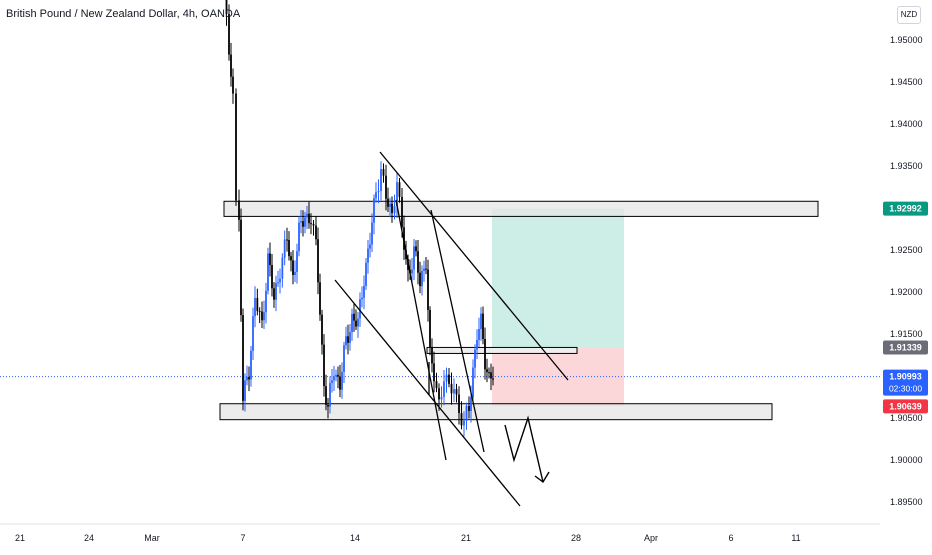  I want to click on y-tick-label: 1.89500, so click(906, 502).